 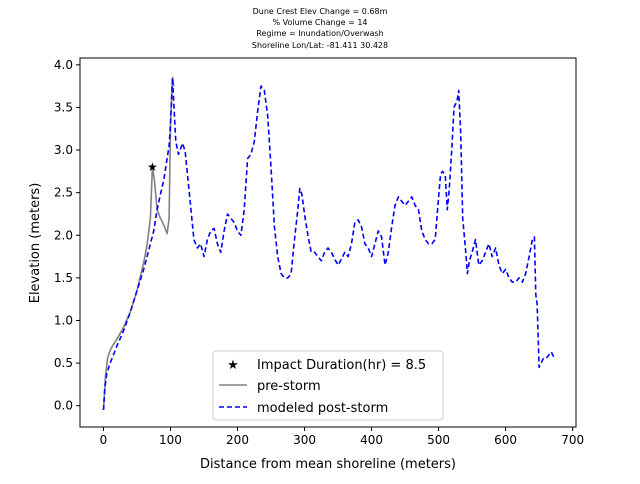 I want to click on y-tick-label: 0.0, so click(x=63, y=406).